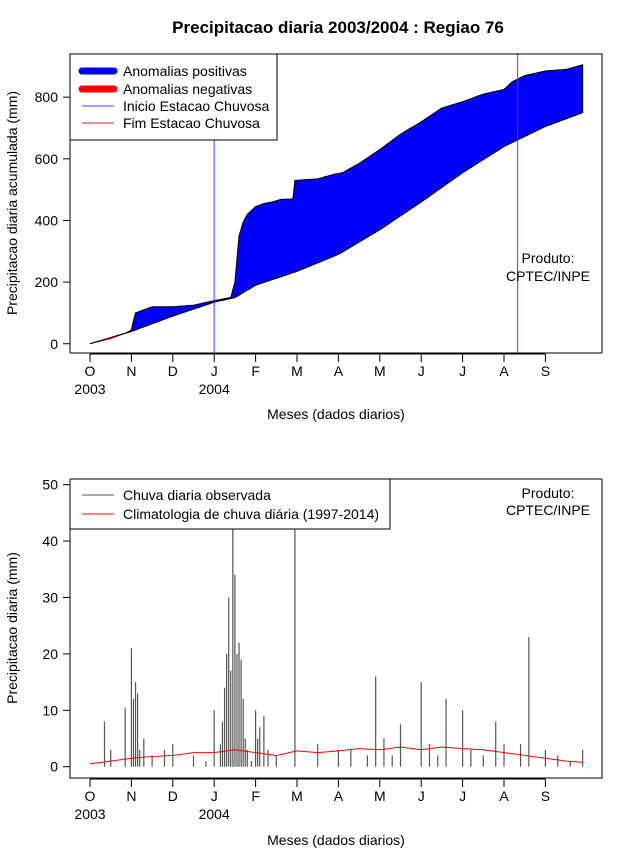 This screenshot has width=640, height=850. Describe the element at coordinates (548, 510) in the screenshot. I see `product-source-bottom: CPTEC/INPE` at that location.